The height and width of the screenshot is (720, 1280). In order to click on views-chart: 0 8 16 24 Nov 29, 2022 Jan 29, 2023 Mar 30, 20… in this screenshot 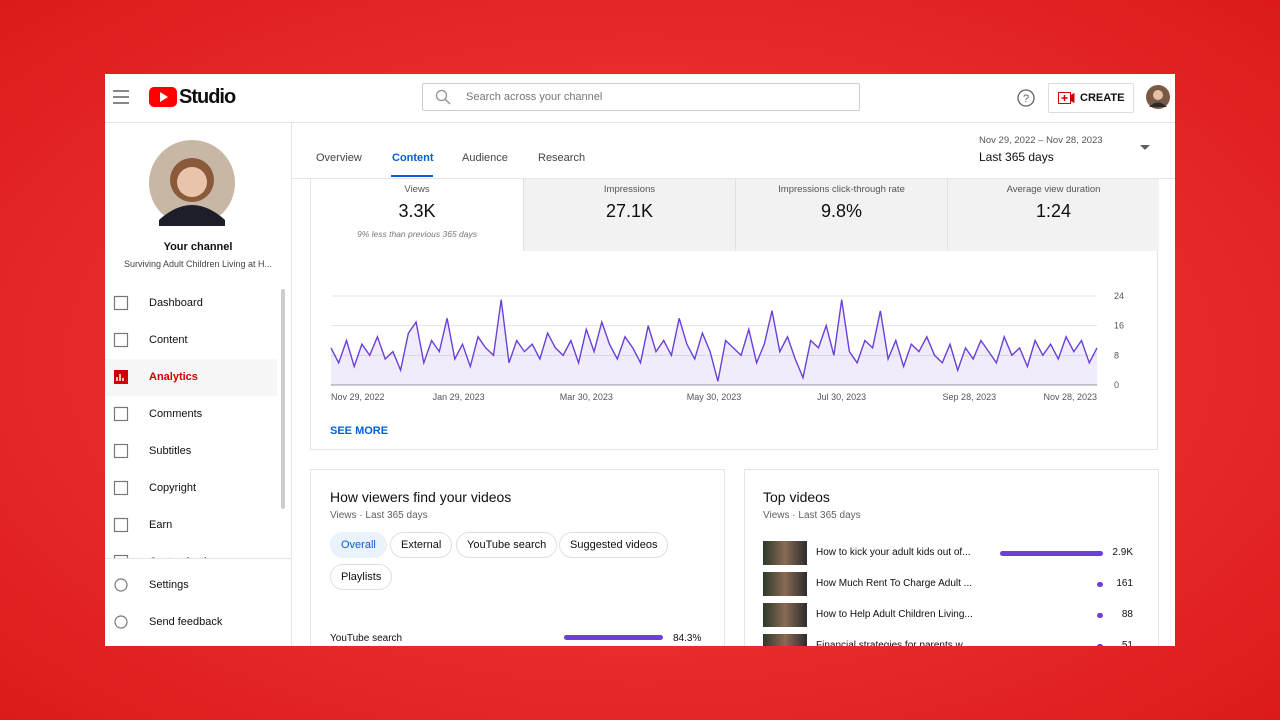, I will do `click(727, 346)`.